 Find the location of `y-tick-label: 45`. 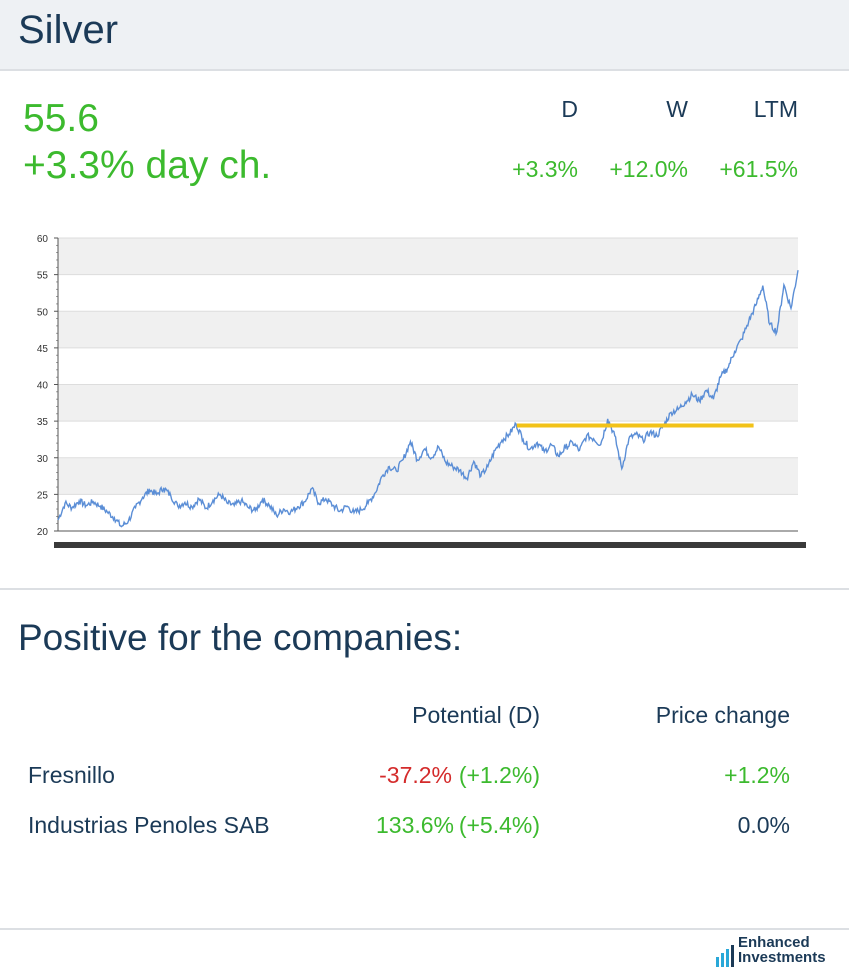

y-tick-label: 45 is located at coordinates (43, 349).